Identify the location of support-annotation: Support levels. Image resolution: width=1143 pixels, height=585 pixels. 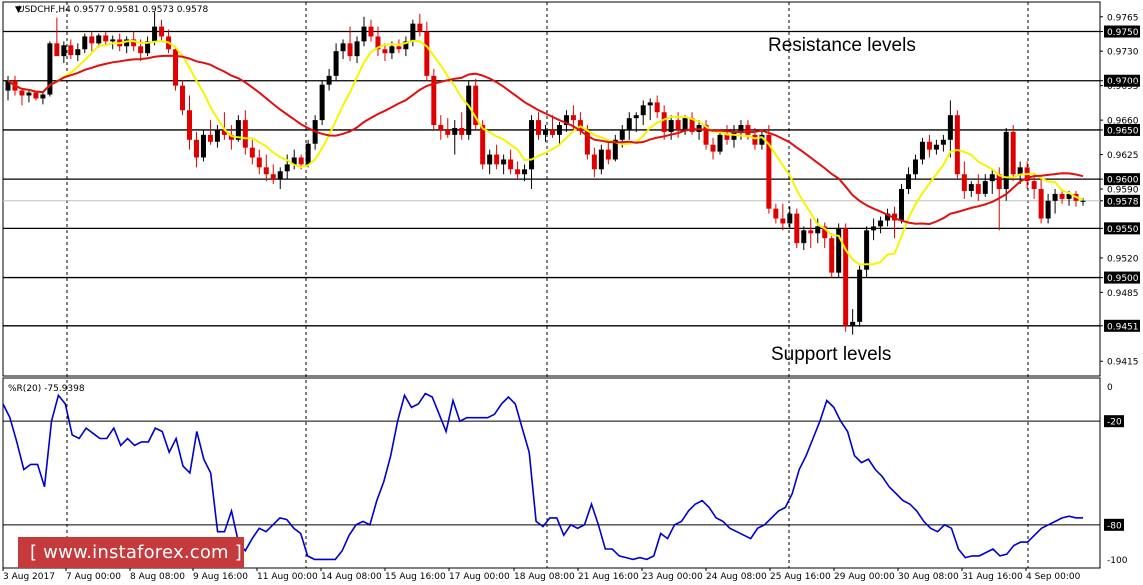
(831, 354).